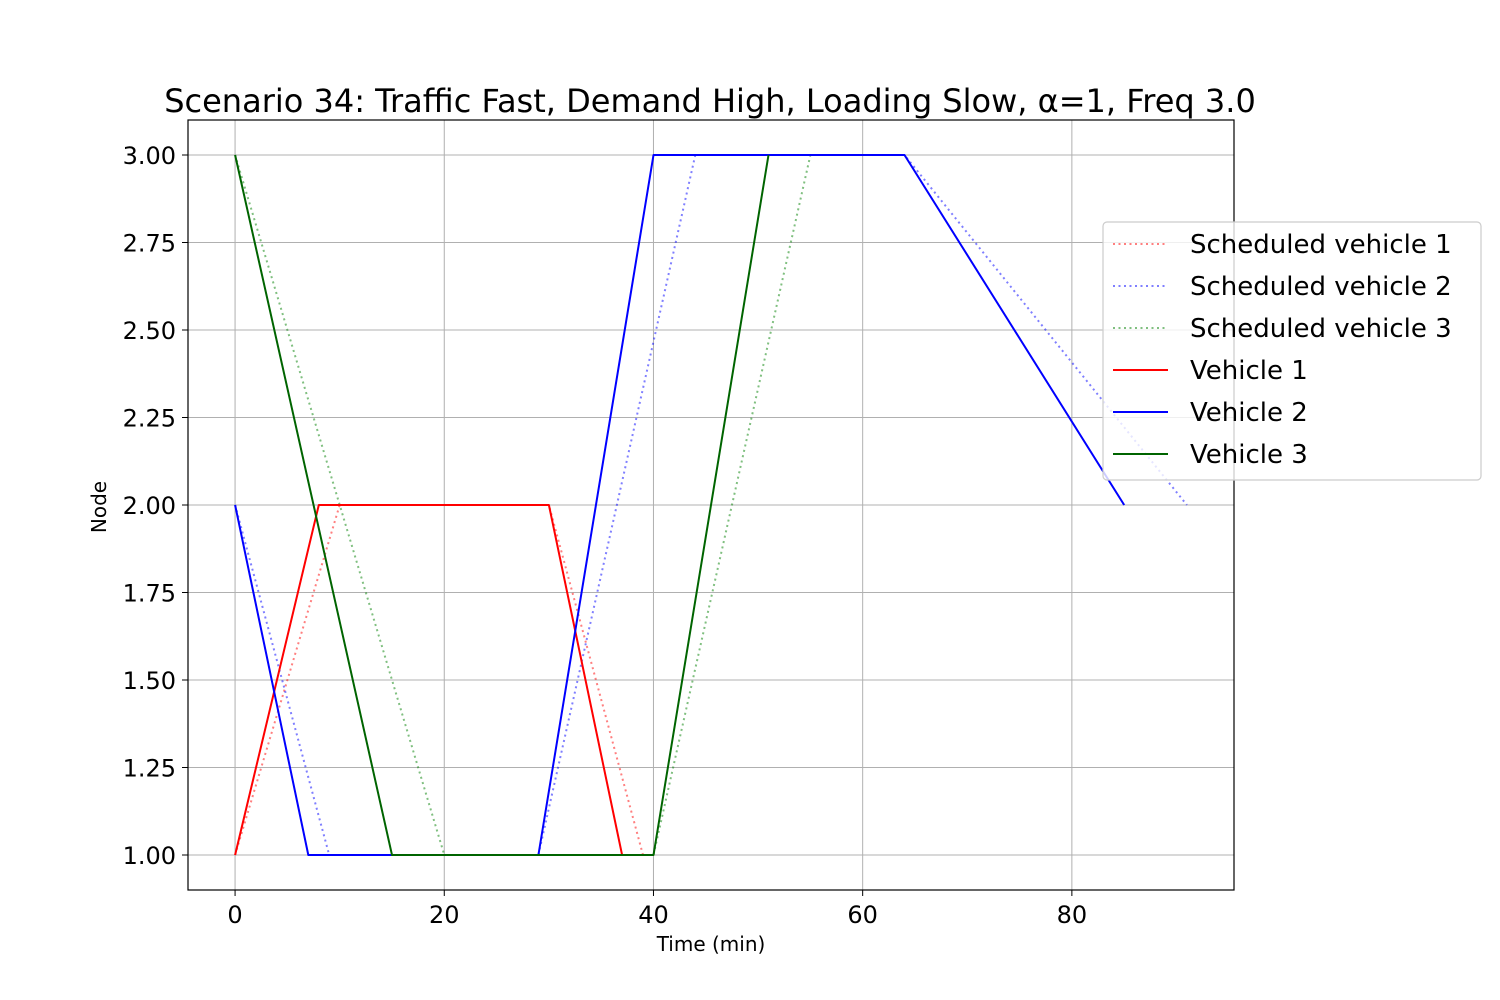 Image resolution: width=1500 pixels, height=1000 pixels. I want to click on y-tick-label: 2.00, so click(149, 506).